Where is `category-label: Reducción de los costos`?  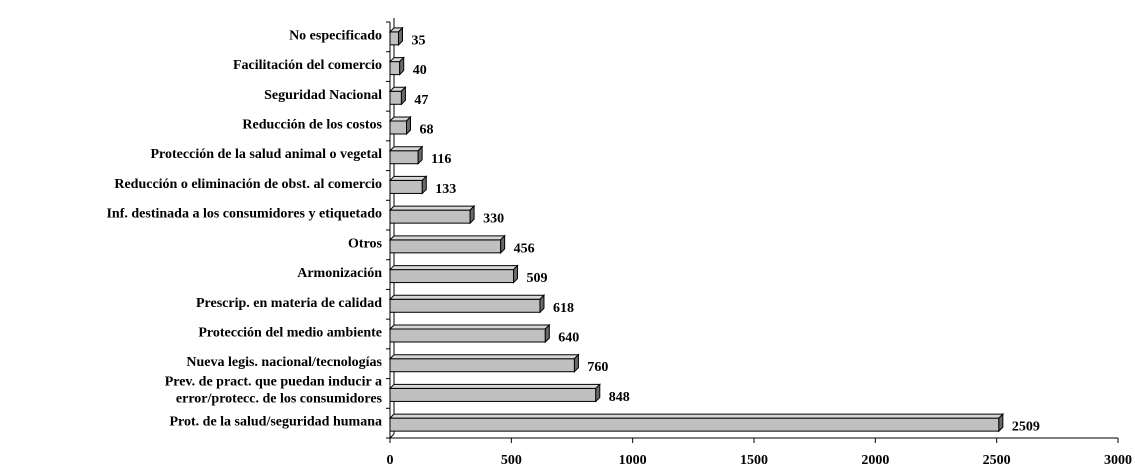 category-label: Reducción de los costos is located at coordinates (312, 125).